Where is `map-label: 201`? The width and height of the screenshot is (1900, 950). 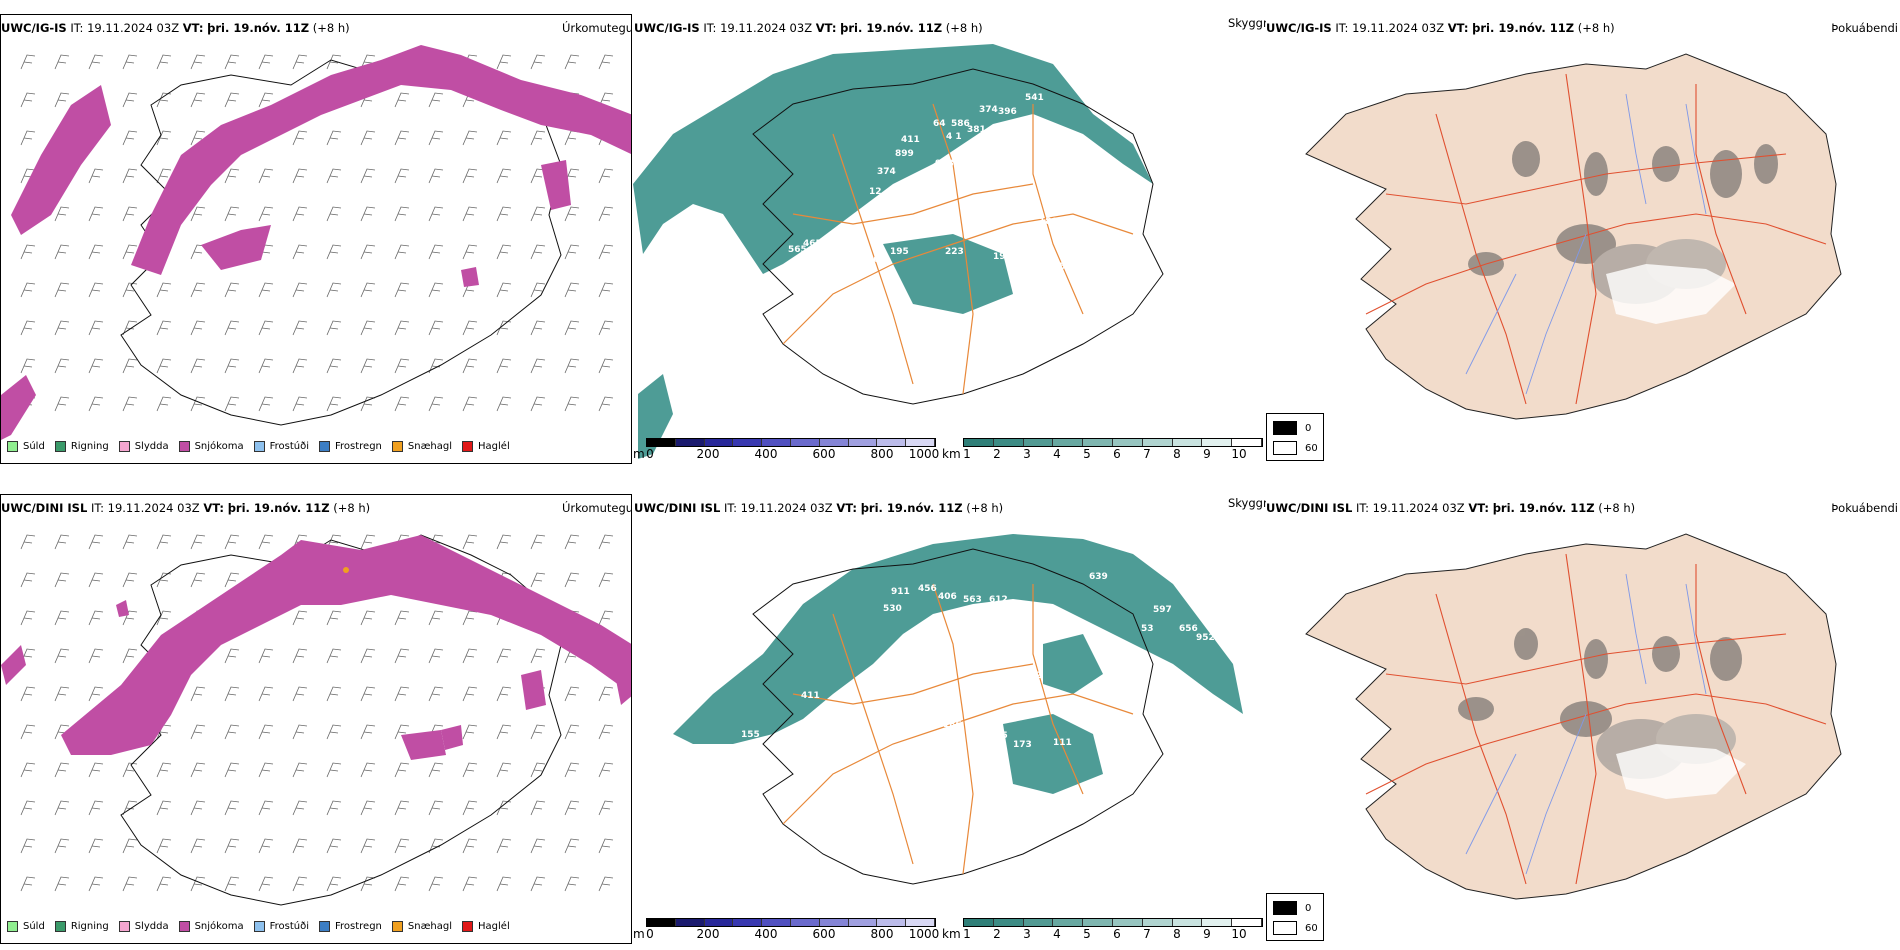 map-label: 201 is located at coordinates (1028, 268).